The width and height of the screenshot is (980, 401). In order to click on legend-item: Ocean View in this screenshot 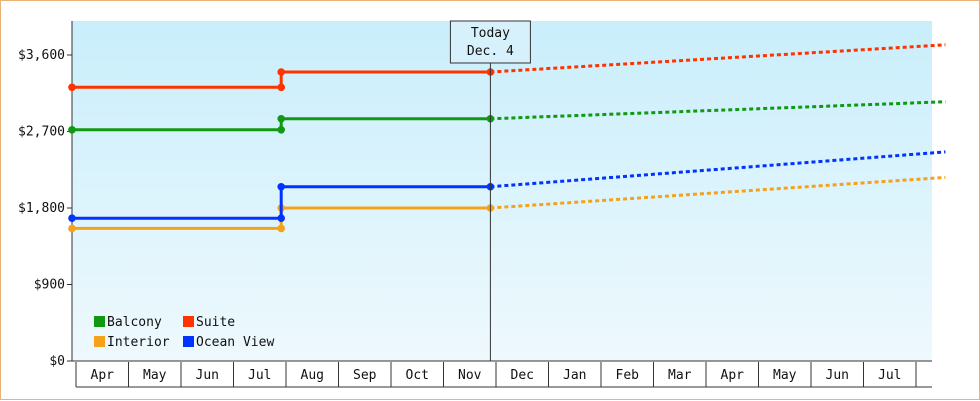, I will do `click(235, 342)`.